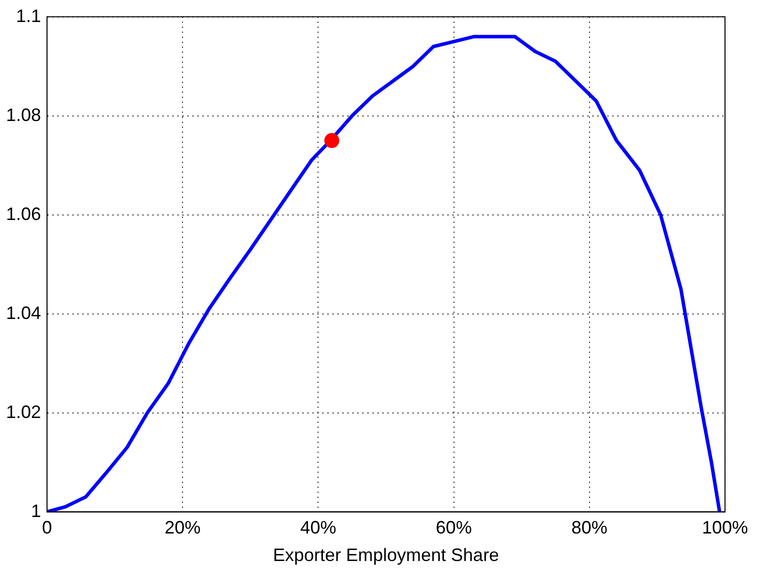 This screenshot has width=763, height=571. Describe the element at coordinates (24, 412) in the screenshot. I see `y-tick-label: 1.02` at that location.